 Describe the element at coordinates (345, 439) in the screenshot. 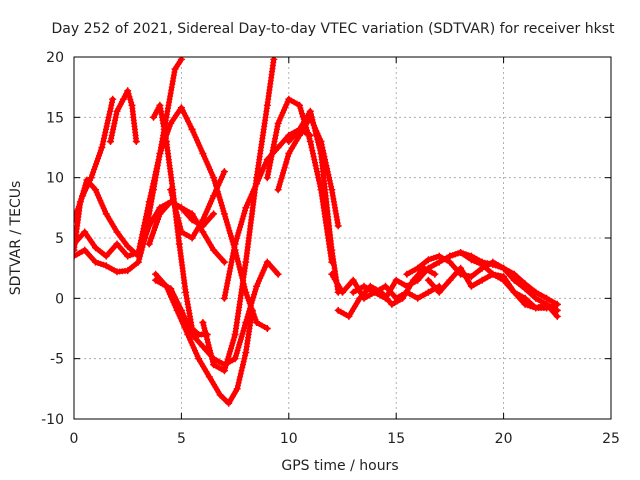

I see `x-tick-labels: 0 5 10 15 20 25` at that location.